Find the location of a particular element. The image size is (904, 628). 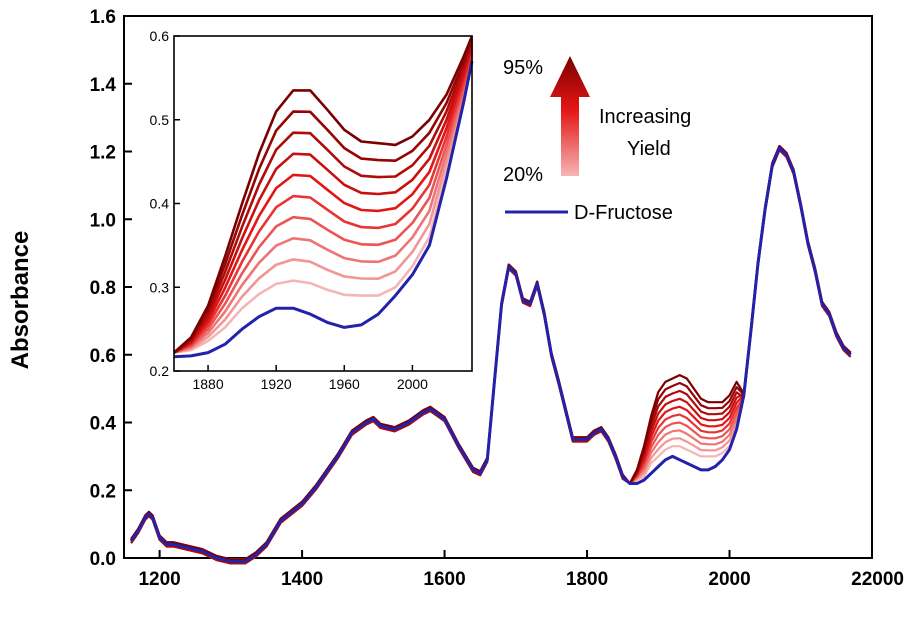

main-y-axis: 0.0 0.2 0.4 0.6 0.8 1.0 1.2 1.4 1.6 is located at coordinates (111, 288).